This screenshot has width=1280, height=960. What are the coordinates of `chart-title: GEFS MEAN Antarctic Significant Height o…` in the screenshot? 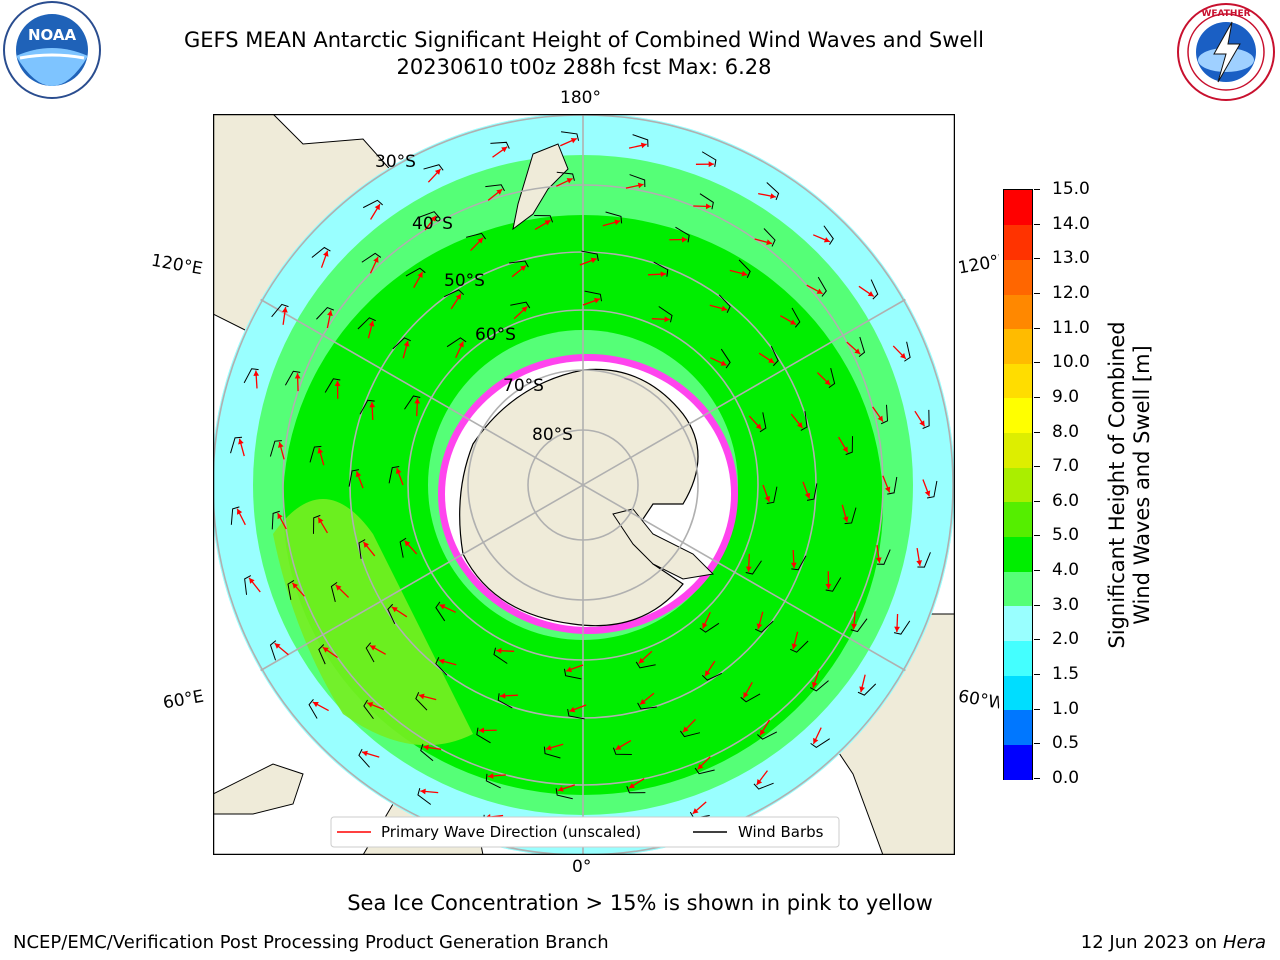 It's located at (584, 40).